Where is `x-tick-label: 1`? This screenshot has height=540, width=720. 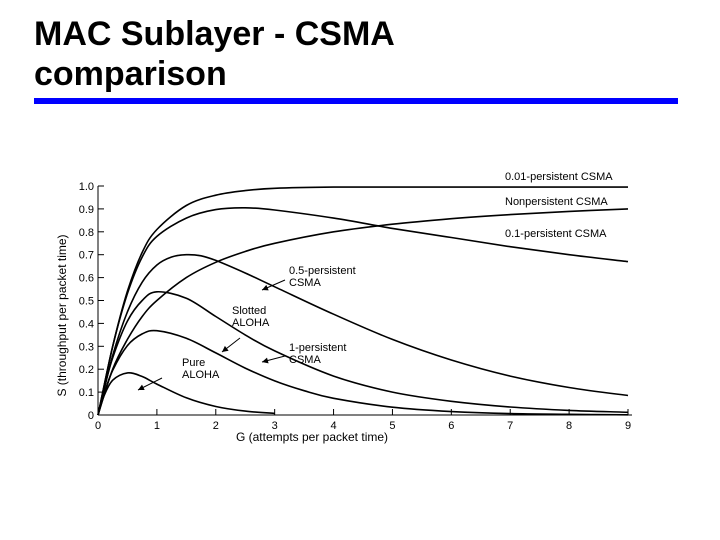
x-tick-label: 1 is located at coordinates (157, 426).